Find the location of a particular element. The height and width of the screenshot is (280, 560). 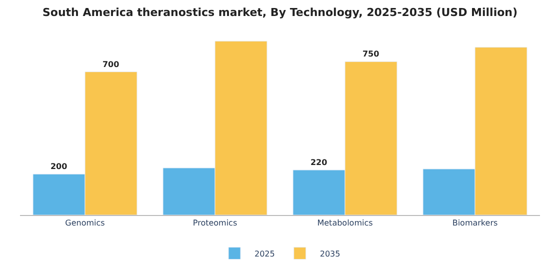

x-tick-label: Metabolomics is located at coordinates (345, 223).